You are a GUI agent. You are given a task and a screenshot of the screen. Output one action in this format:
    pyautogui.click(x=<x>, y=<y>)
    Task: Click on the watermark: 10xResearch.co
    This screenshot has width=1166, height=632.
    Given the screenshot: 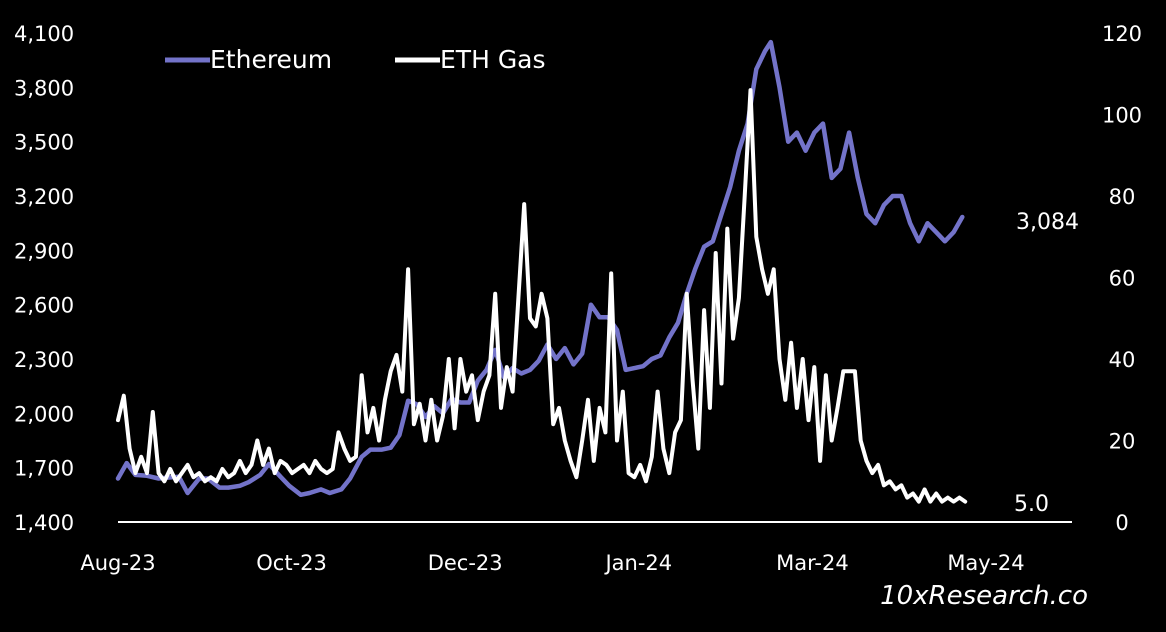 What is the action you would take?
    pyautogui.click(x=984, y=596)
    